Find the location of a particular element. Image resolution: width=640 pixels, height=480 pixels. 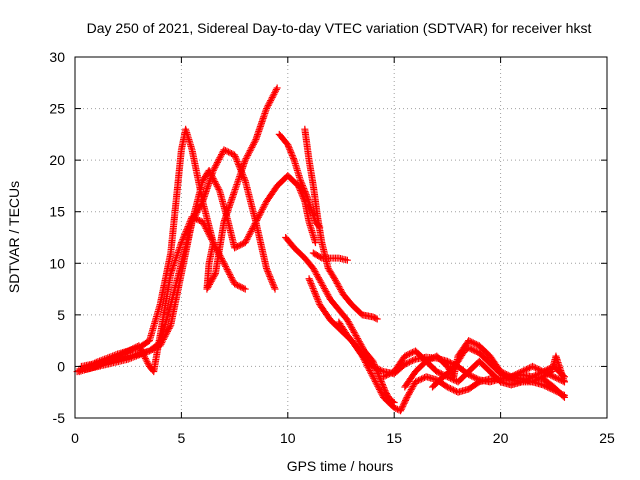

x-tick-label: 5 is located at coordinates (182, 438).